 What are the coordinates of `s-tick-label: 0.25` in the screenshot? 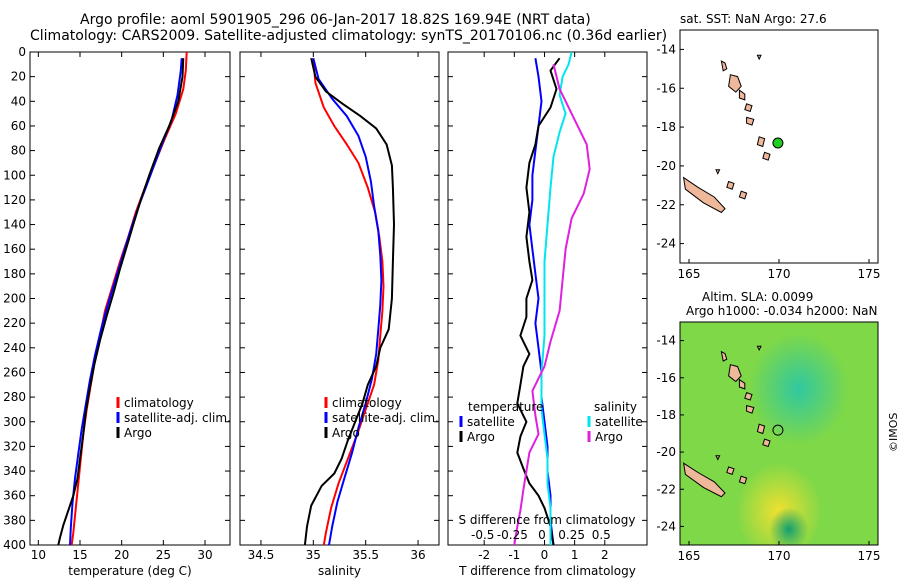 It's located at (571, 535).